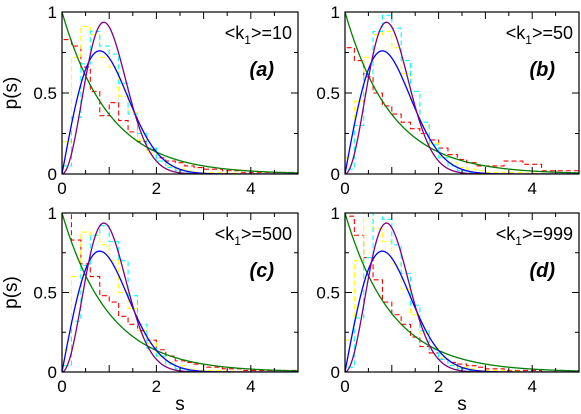 Image resolution: width=581 pixels, height=414 pixels. Describe the element at coordinates (266, 234) in the screenshot. I see `annotation-suffix: >=500` at that location.